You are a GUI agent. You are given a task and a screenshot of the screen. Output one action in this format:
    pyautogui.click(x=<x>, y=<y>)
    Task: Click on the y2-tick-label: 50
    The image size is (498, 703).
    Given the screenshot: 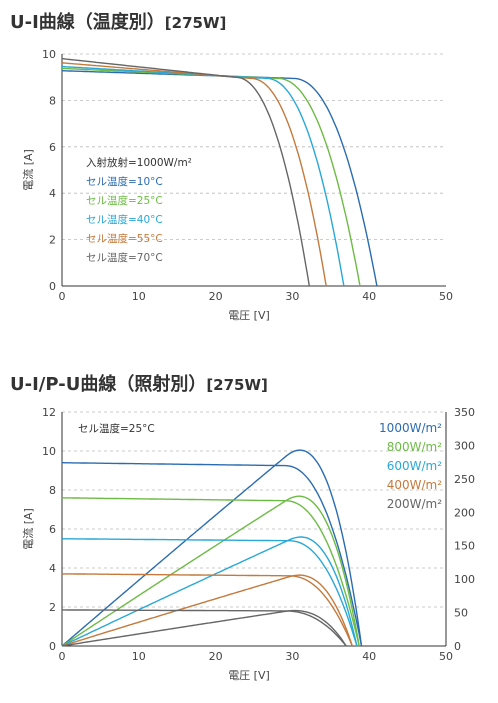 What is the action you would take?
    pyautogui.click(x=461, y=613)
    